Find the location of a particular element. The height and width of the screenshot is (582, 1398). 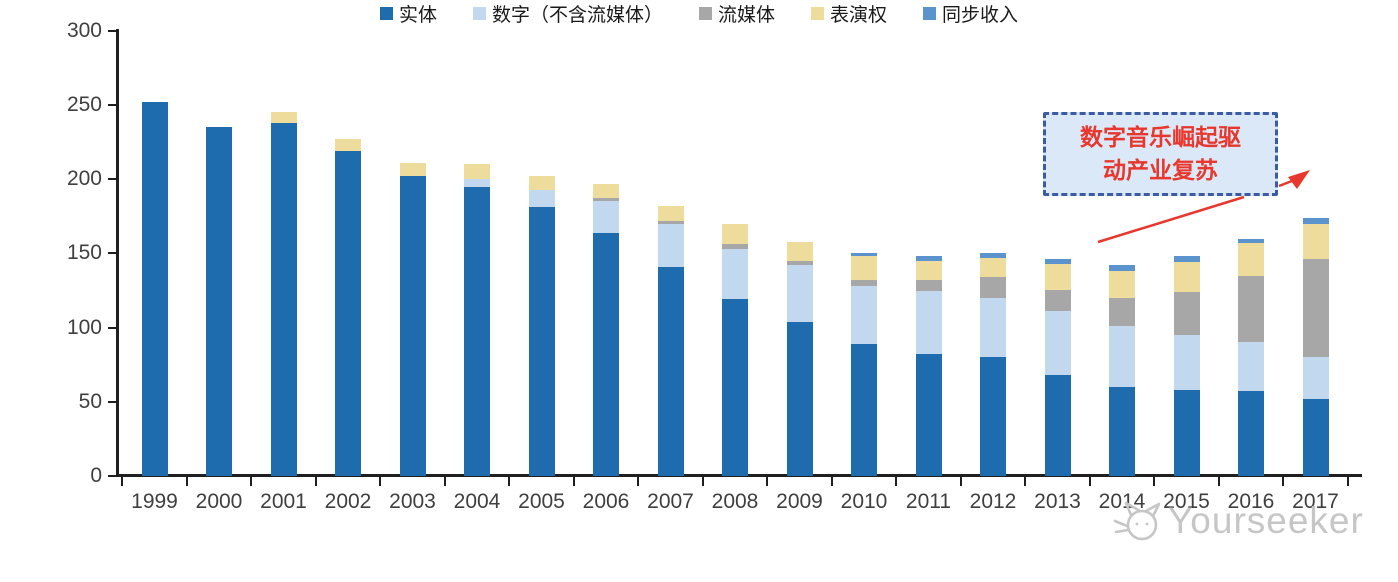

legend-item-表演权: 表演权 is located at coordinates (849, 13).